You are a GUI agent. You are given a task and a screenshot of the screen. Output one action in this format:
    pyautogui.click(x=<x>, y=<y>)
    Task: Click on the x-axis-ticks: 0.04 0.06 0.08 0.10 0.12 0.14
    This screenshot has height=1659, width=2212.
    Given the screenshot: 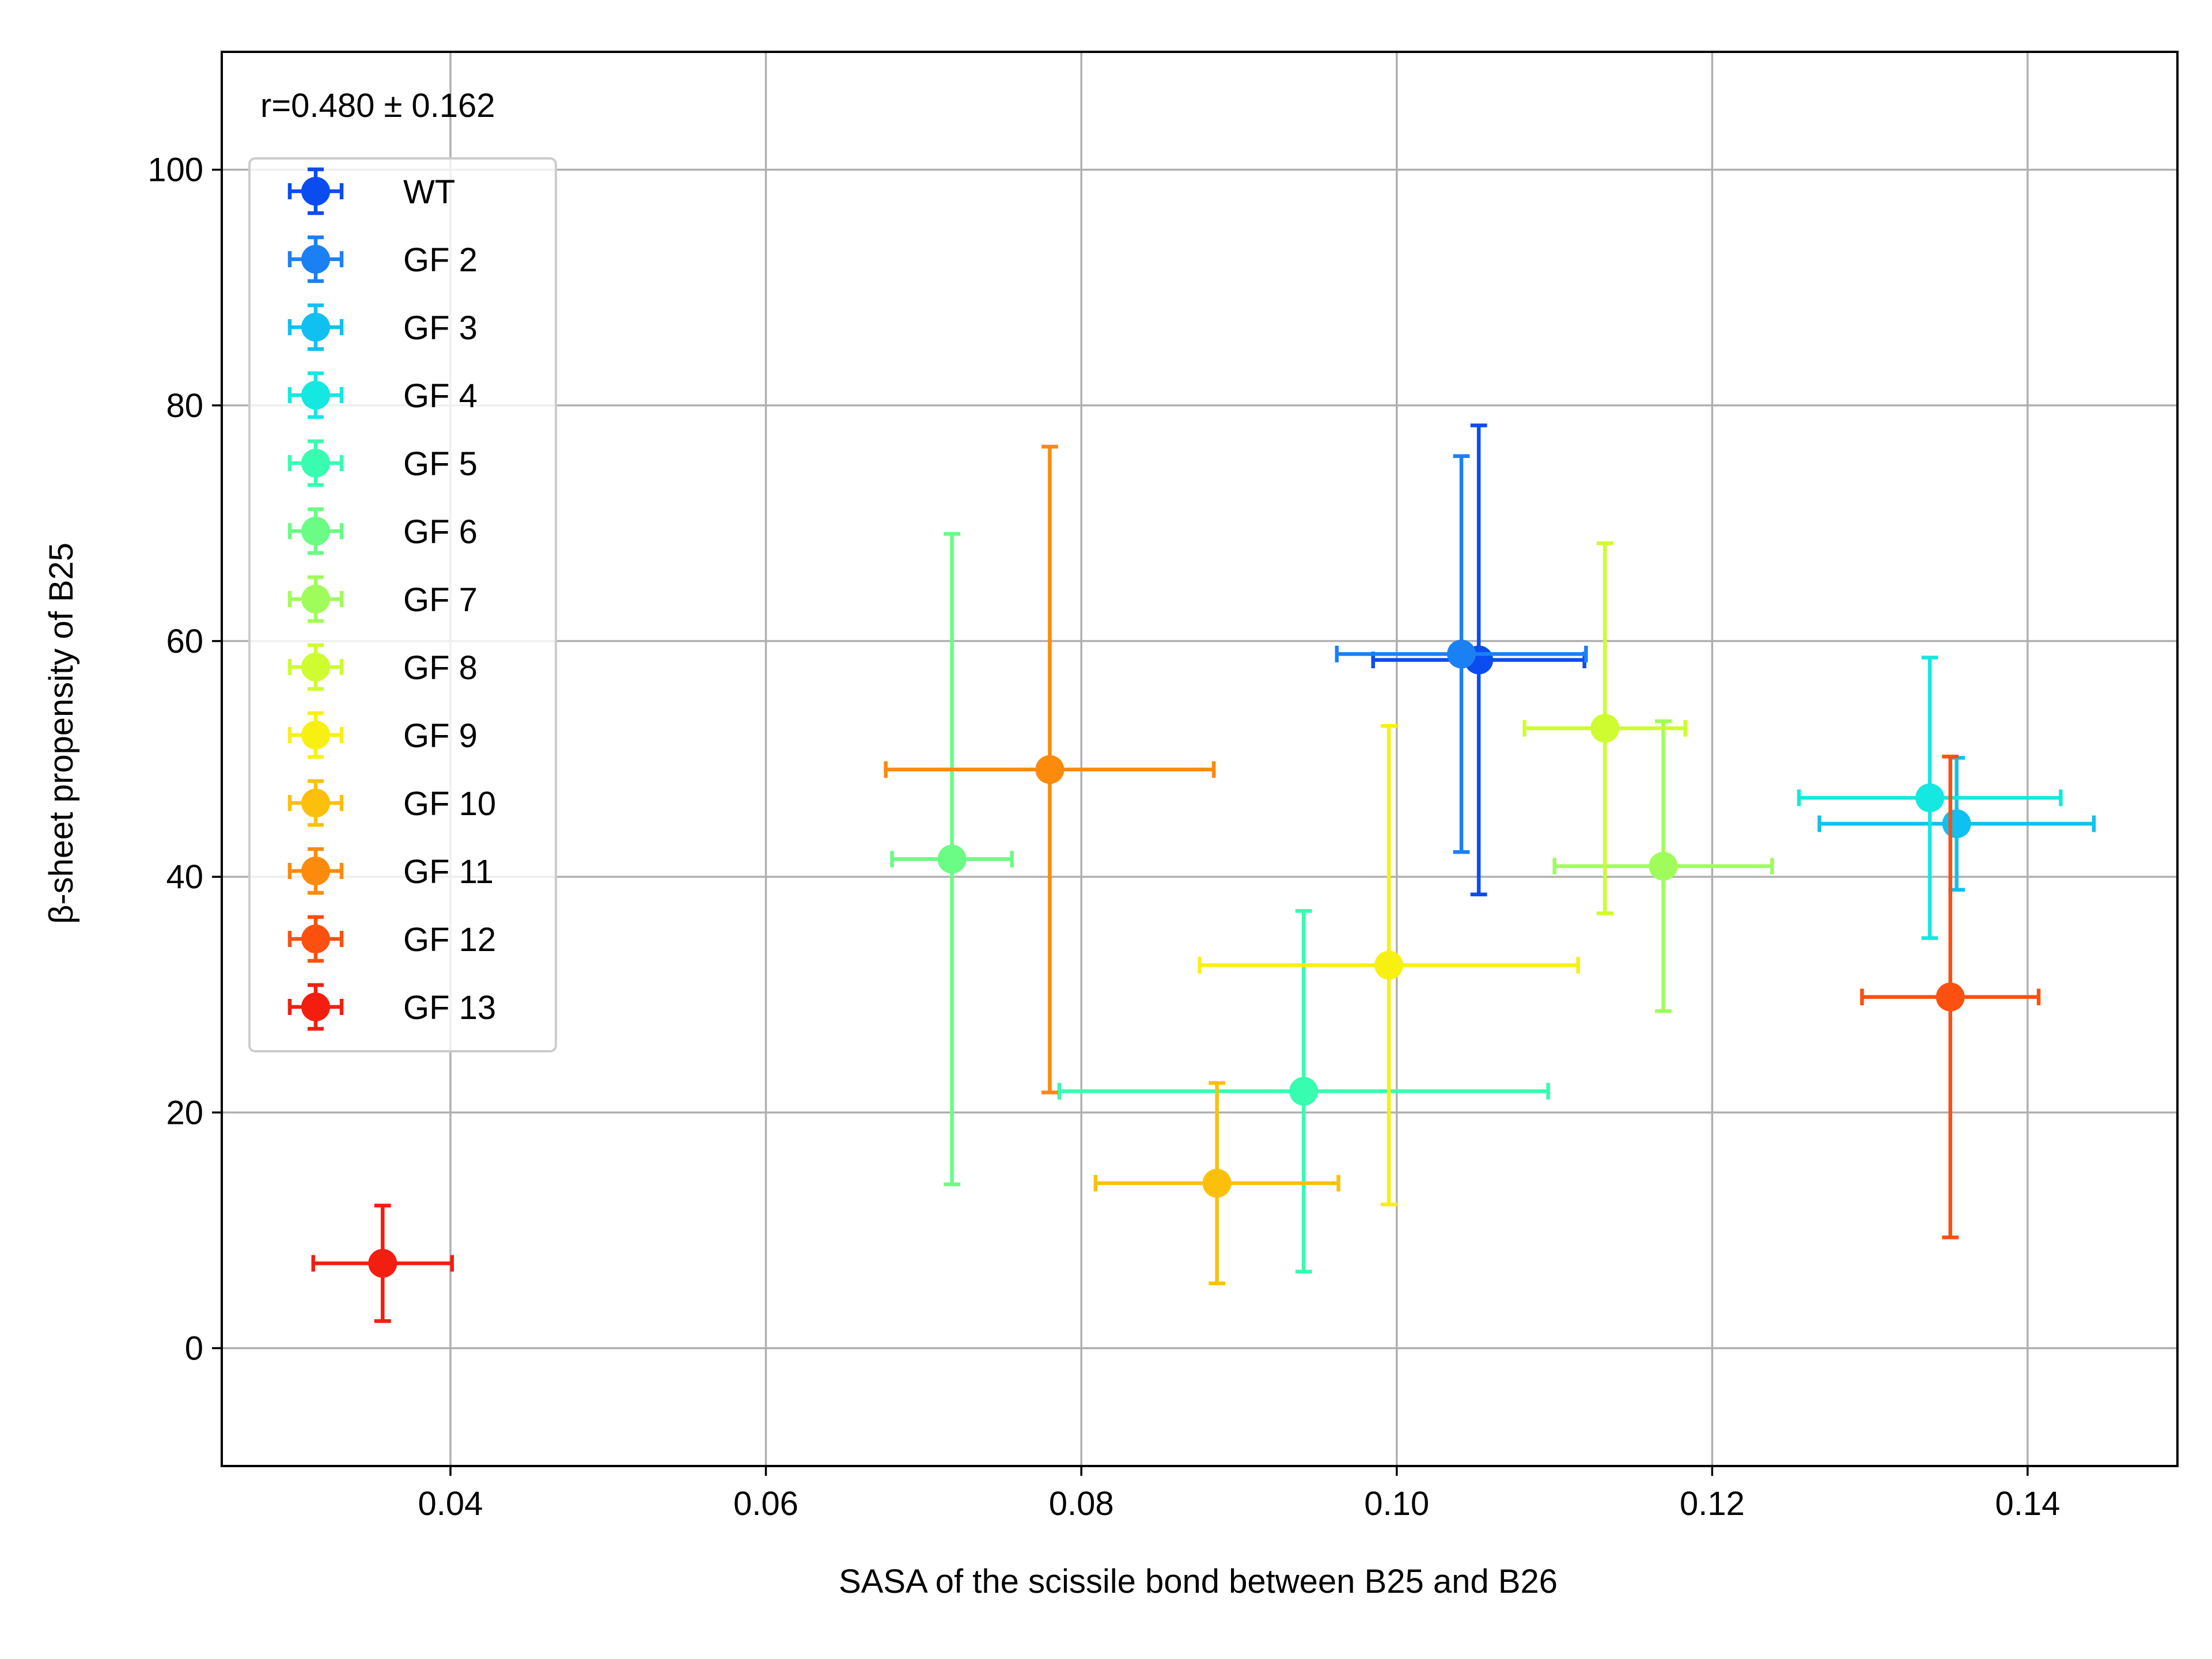 What is the action you would take?
    pyautogui.click(x=1239, y=1494)
    